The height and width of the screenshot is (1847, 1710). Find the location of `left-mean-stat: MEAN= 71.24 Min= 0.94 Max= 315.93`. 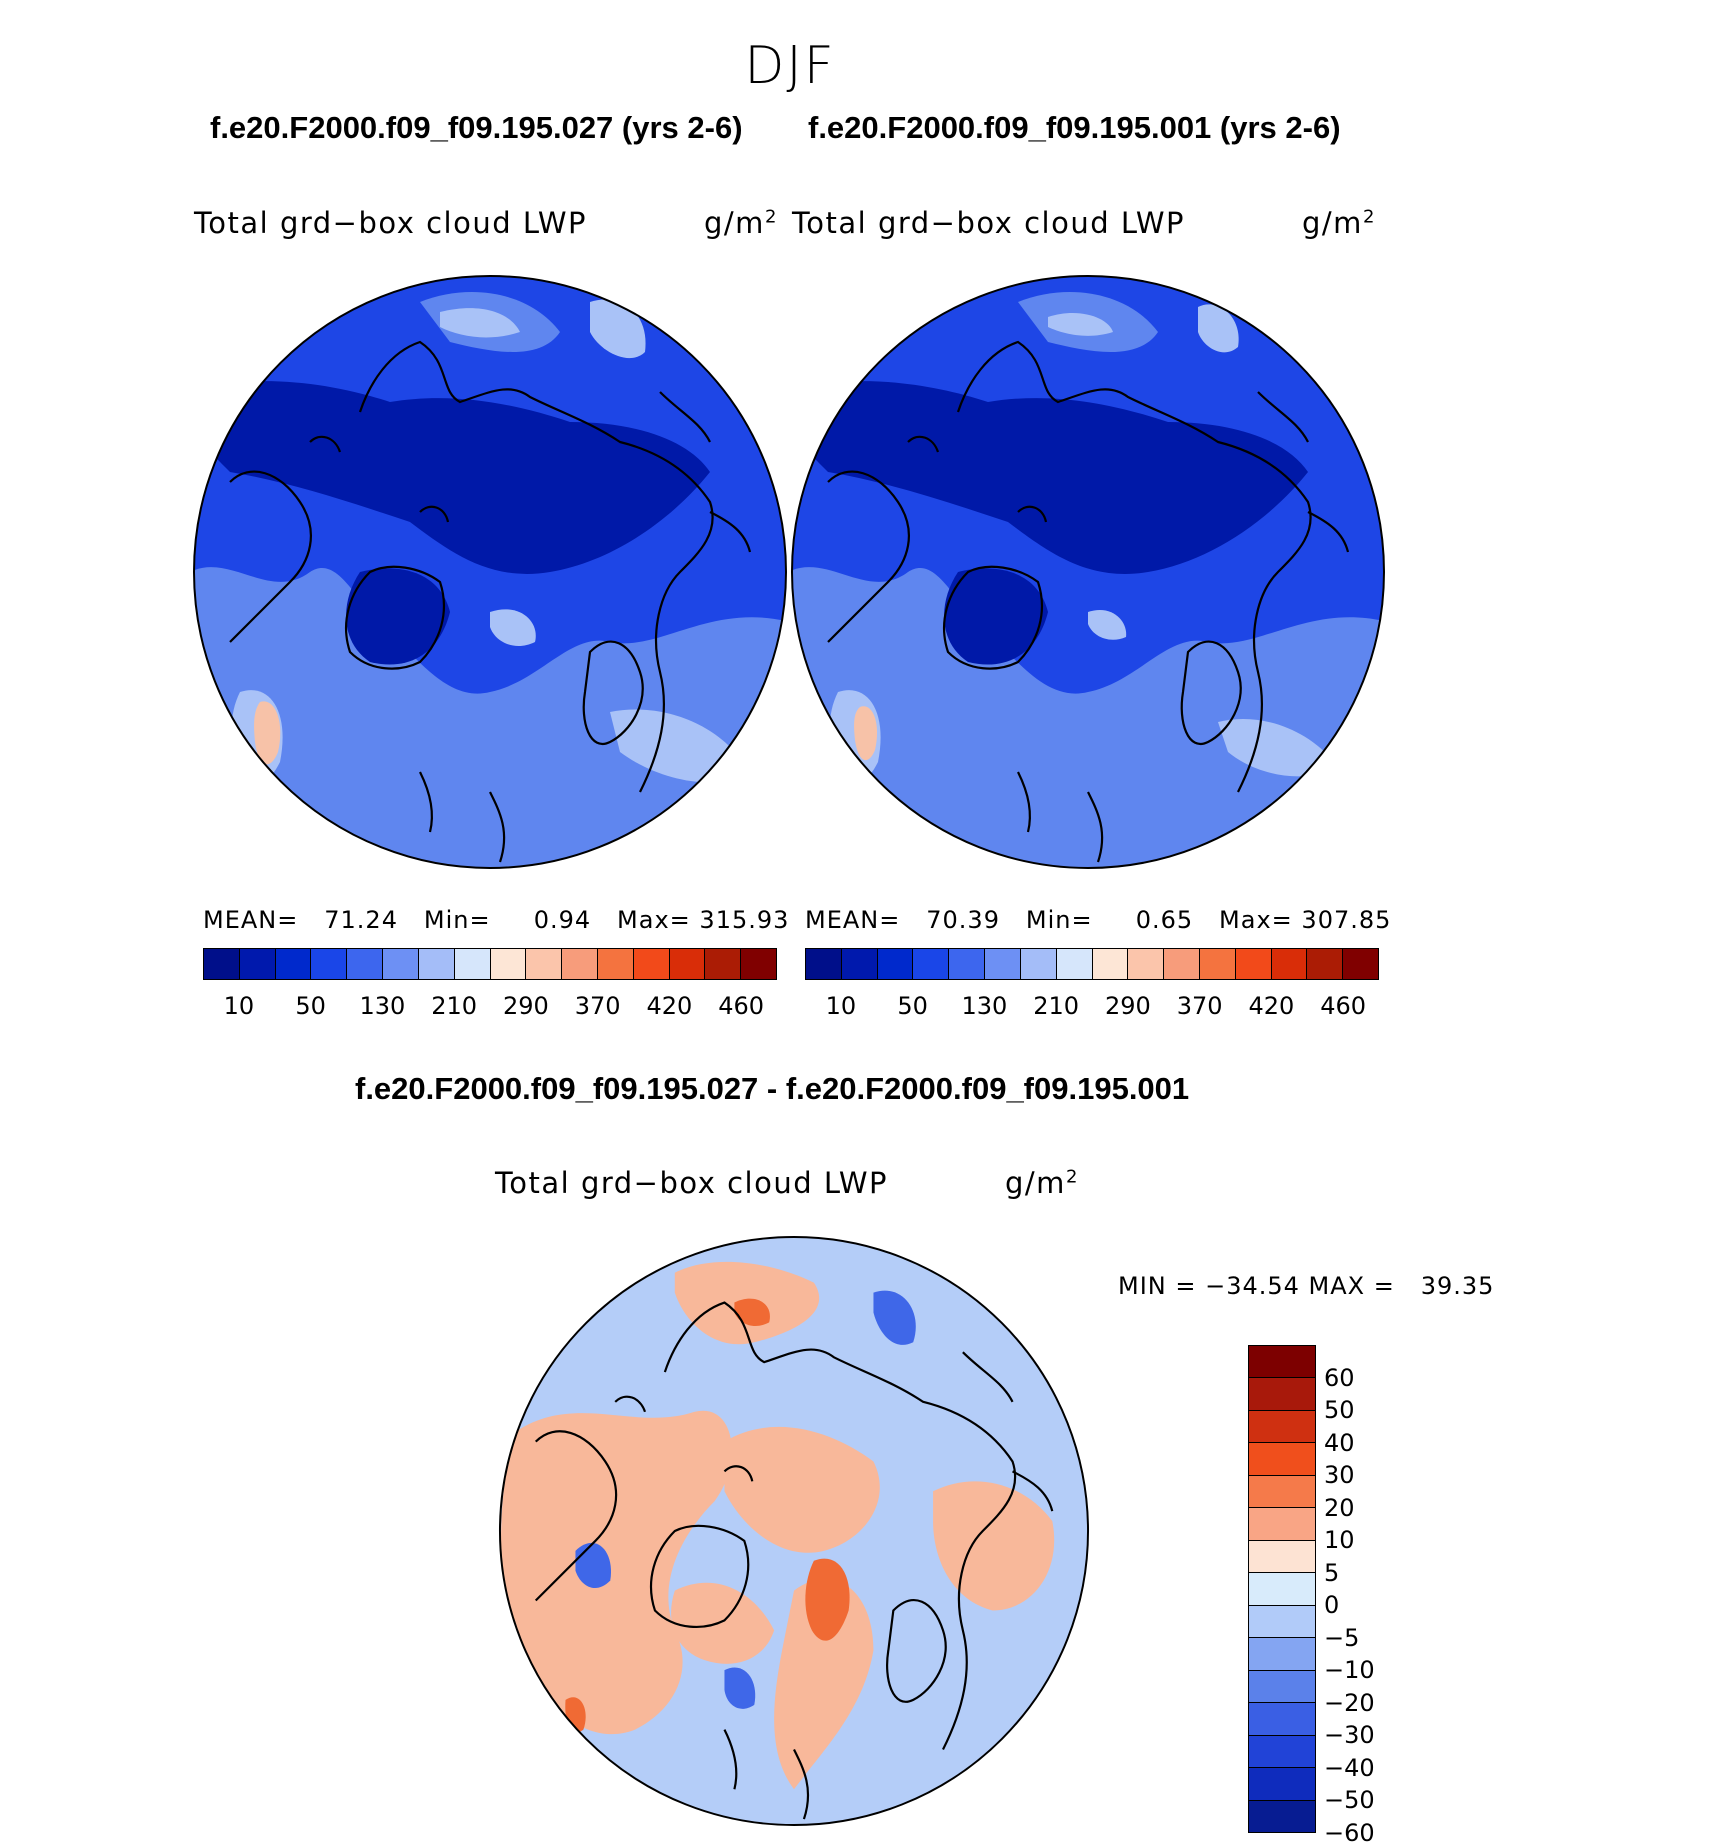

left-mean-stat: MEAN= 71.24 Min= 0.94 Max= 315.93 is located at coordinates (496, 920).